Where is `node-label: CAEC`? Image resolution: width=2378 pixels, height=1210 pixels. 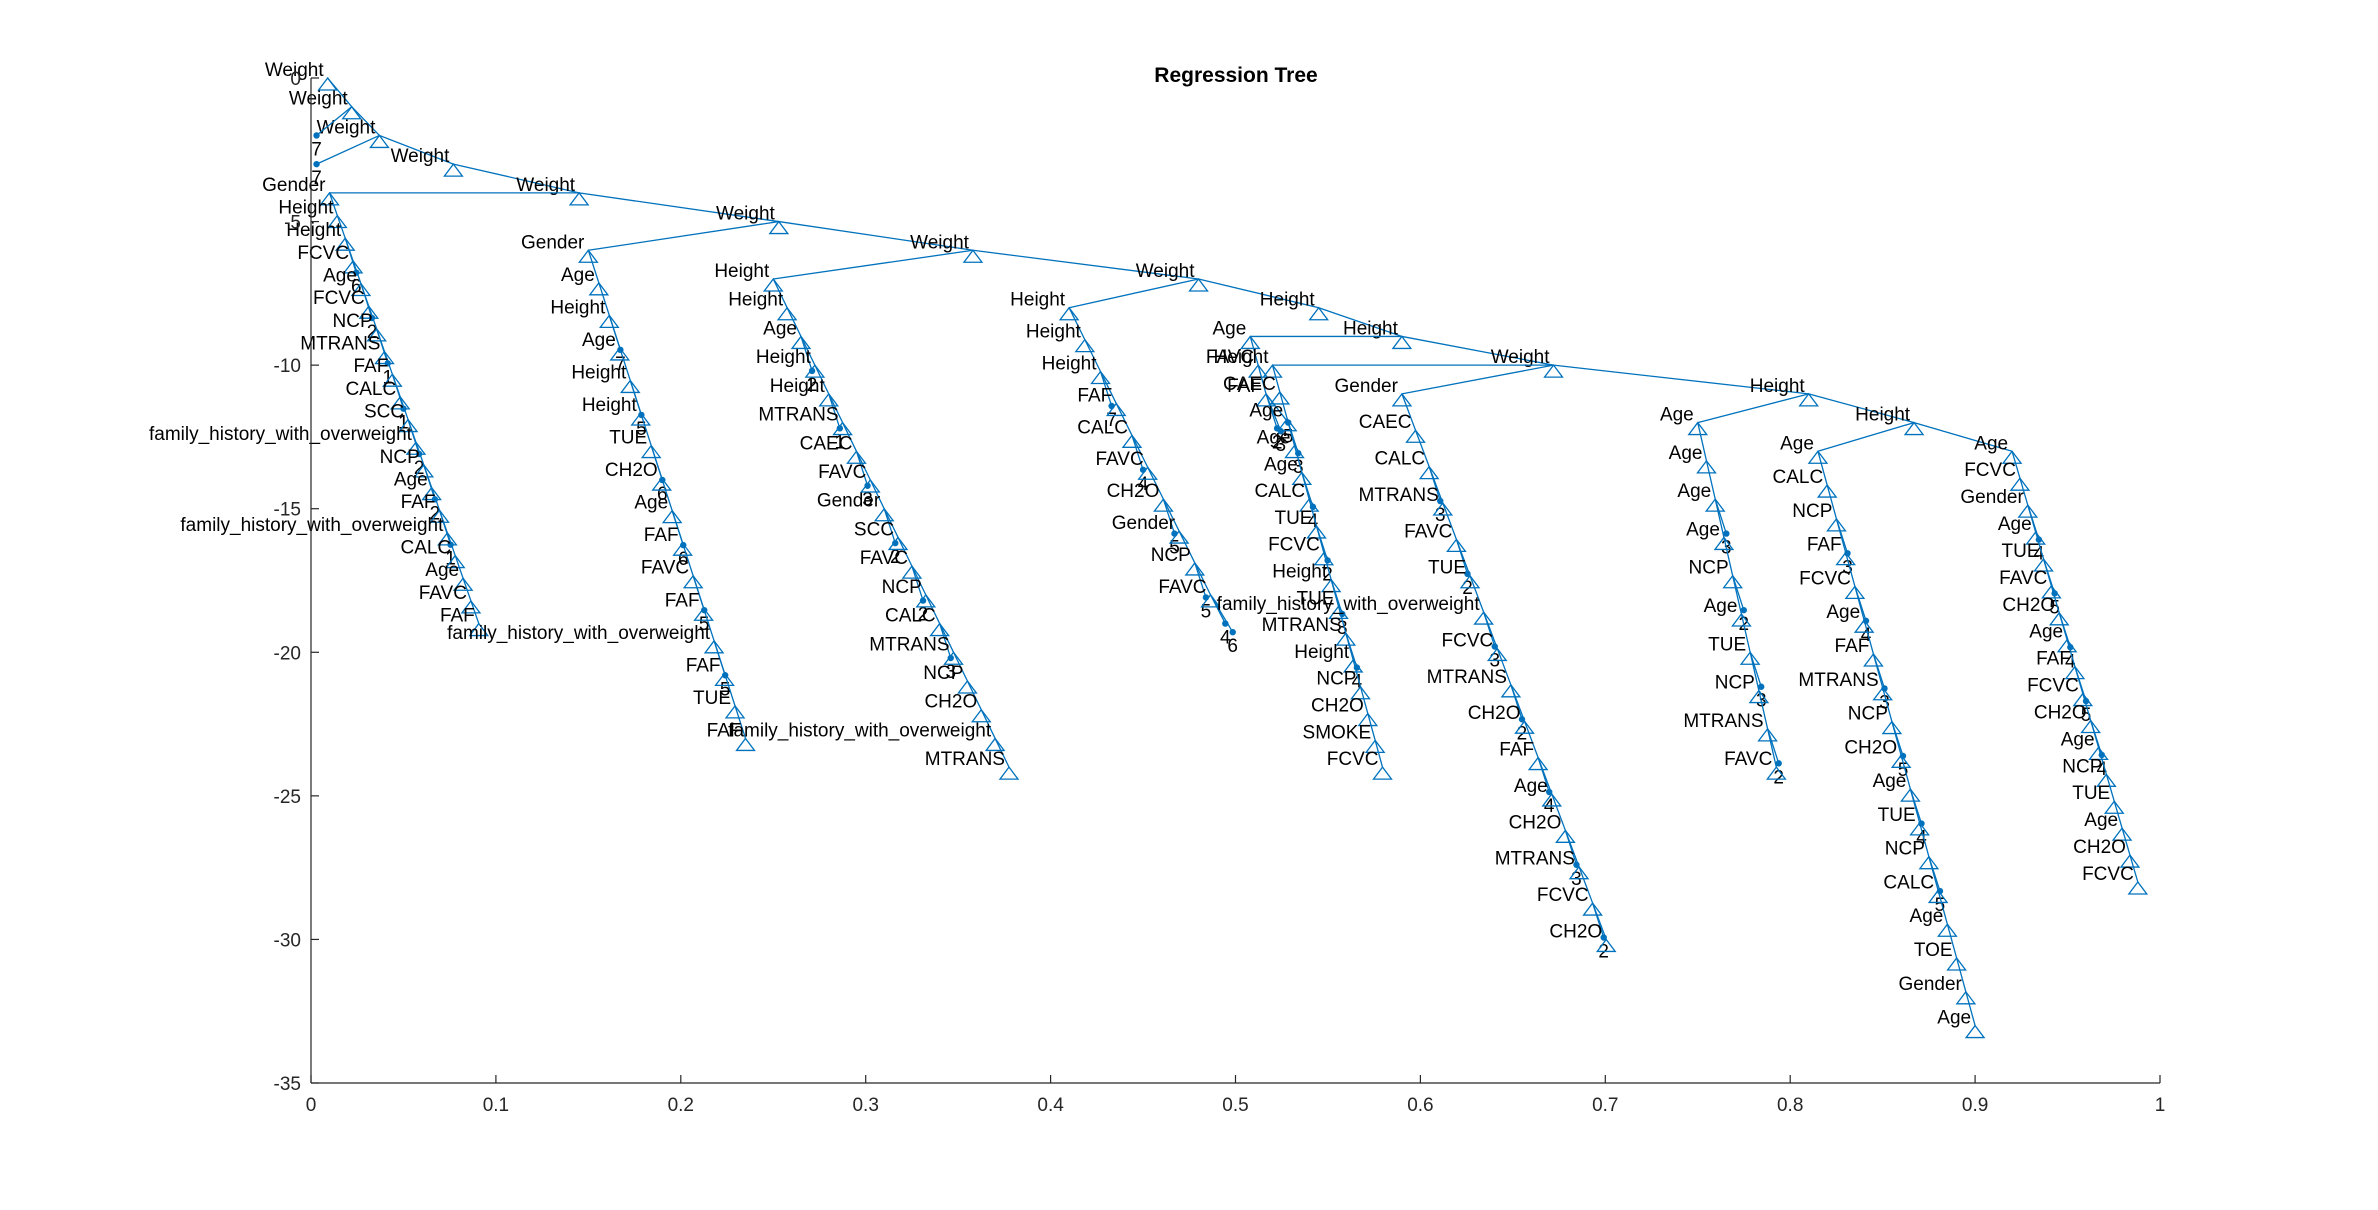 node-label: CAEC is located at coordinates (1385, 422).